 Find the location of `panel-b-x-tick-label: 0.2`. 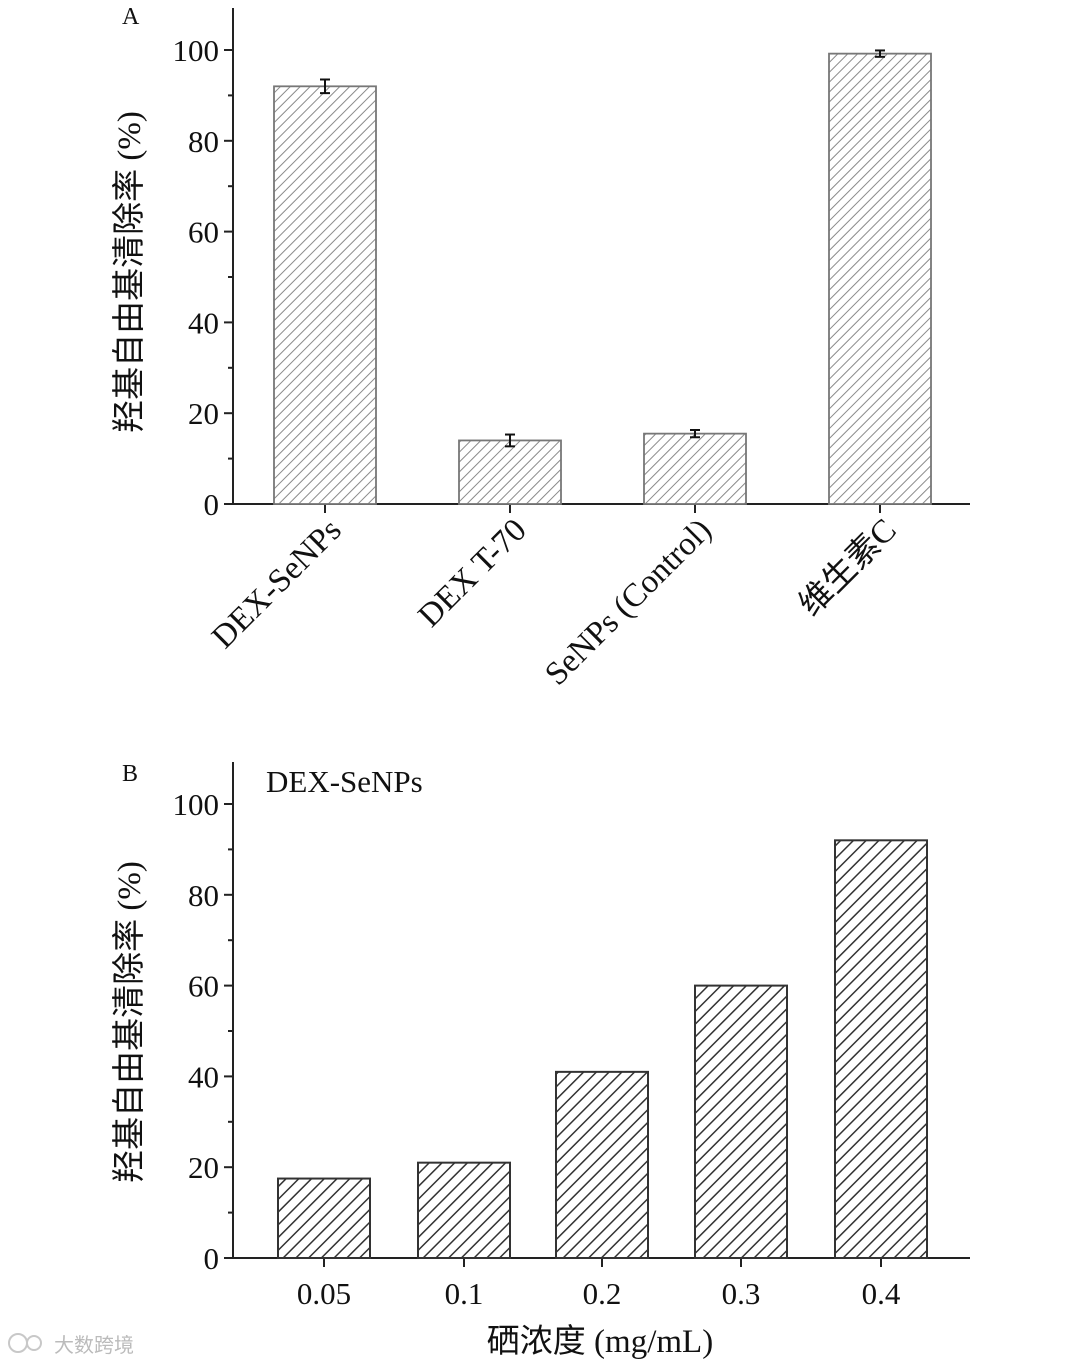

panel-b-x-tick-label: 0.2 is located at coordinates (602, 1293).